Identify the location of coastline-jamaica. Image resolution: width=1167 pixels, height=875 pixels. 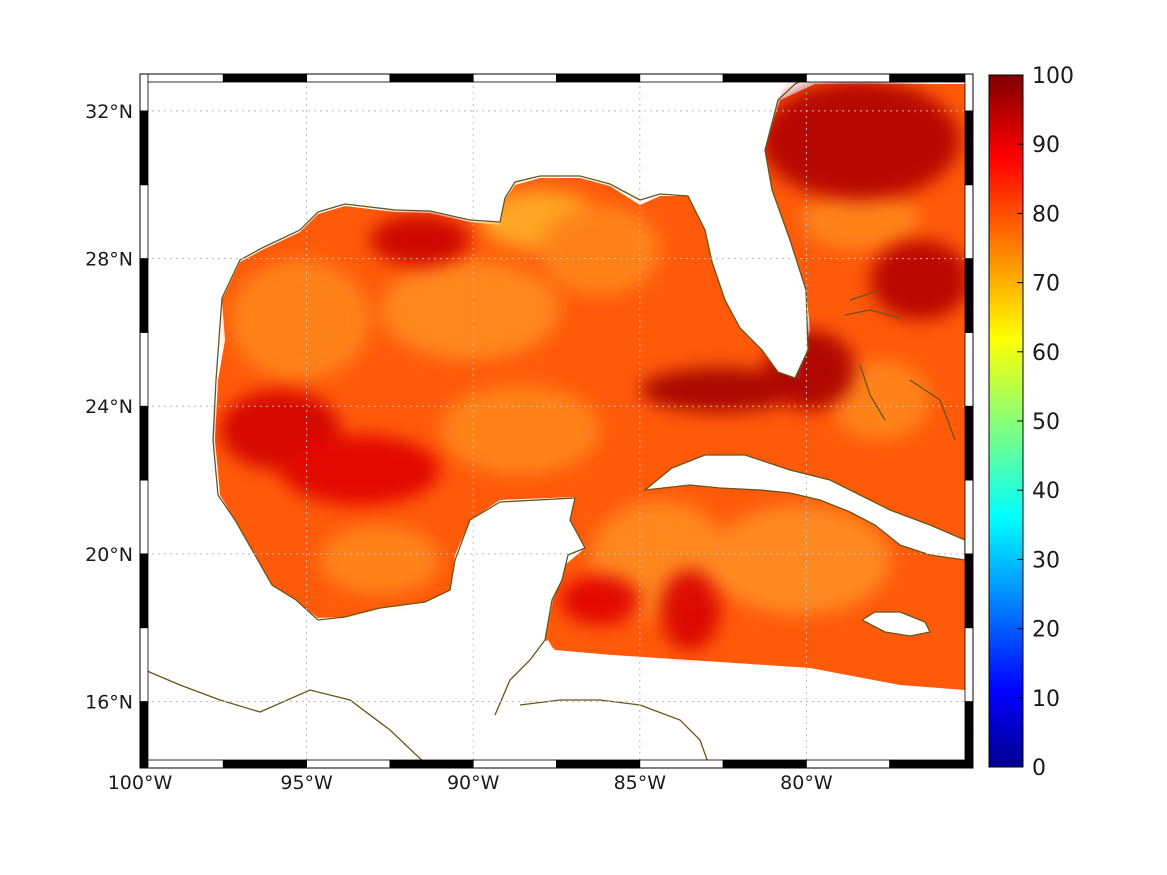
(895, 624).